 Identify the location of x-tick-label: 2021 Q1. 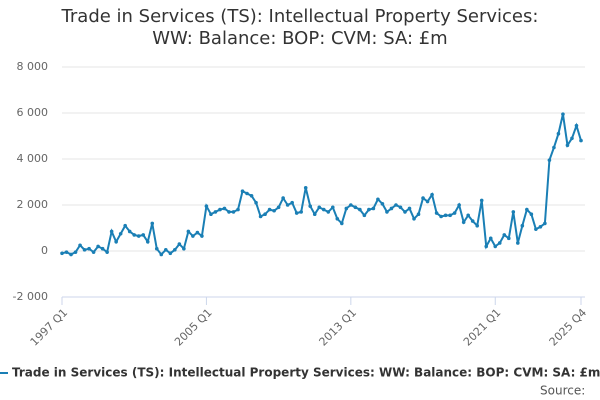
(482, 327).